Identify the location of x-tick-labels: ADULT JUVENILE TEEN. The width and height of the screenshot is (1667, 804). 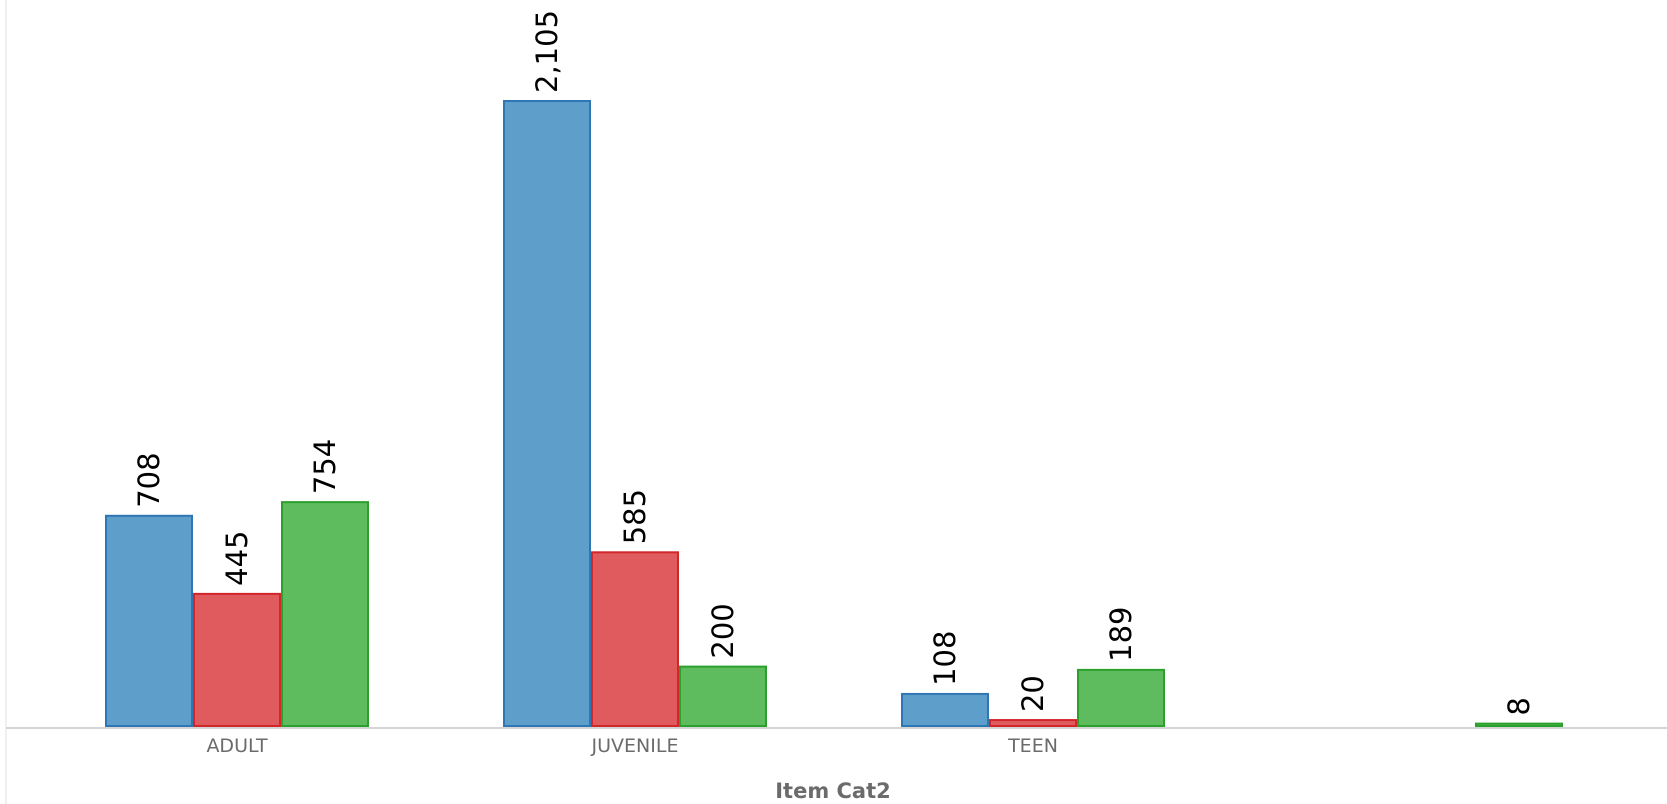
(631, 746).